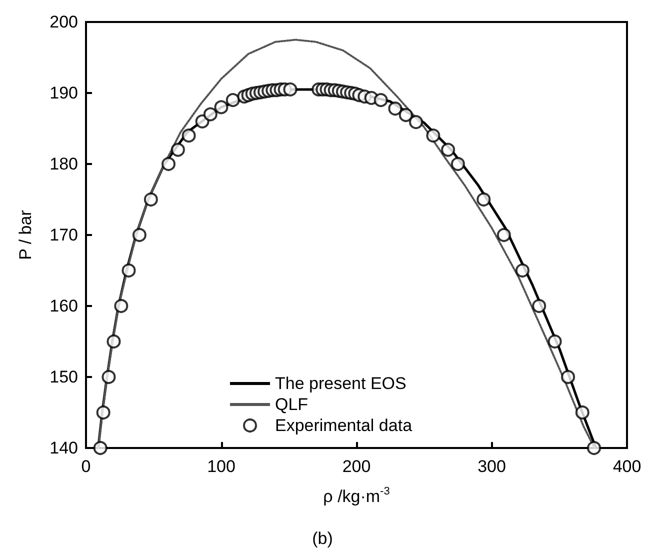 The image size is (645, 551). What do you see at coordinates (64, 377) in the screenshot?
I see `y-tick-label: 150` at bounding box center [64, 377].